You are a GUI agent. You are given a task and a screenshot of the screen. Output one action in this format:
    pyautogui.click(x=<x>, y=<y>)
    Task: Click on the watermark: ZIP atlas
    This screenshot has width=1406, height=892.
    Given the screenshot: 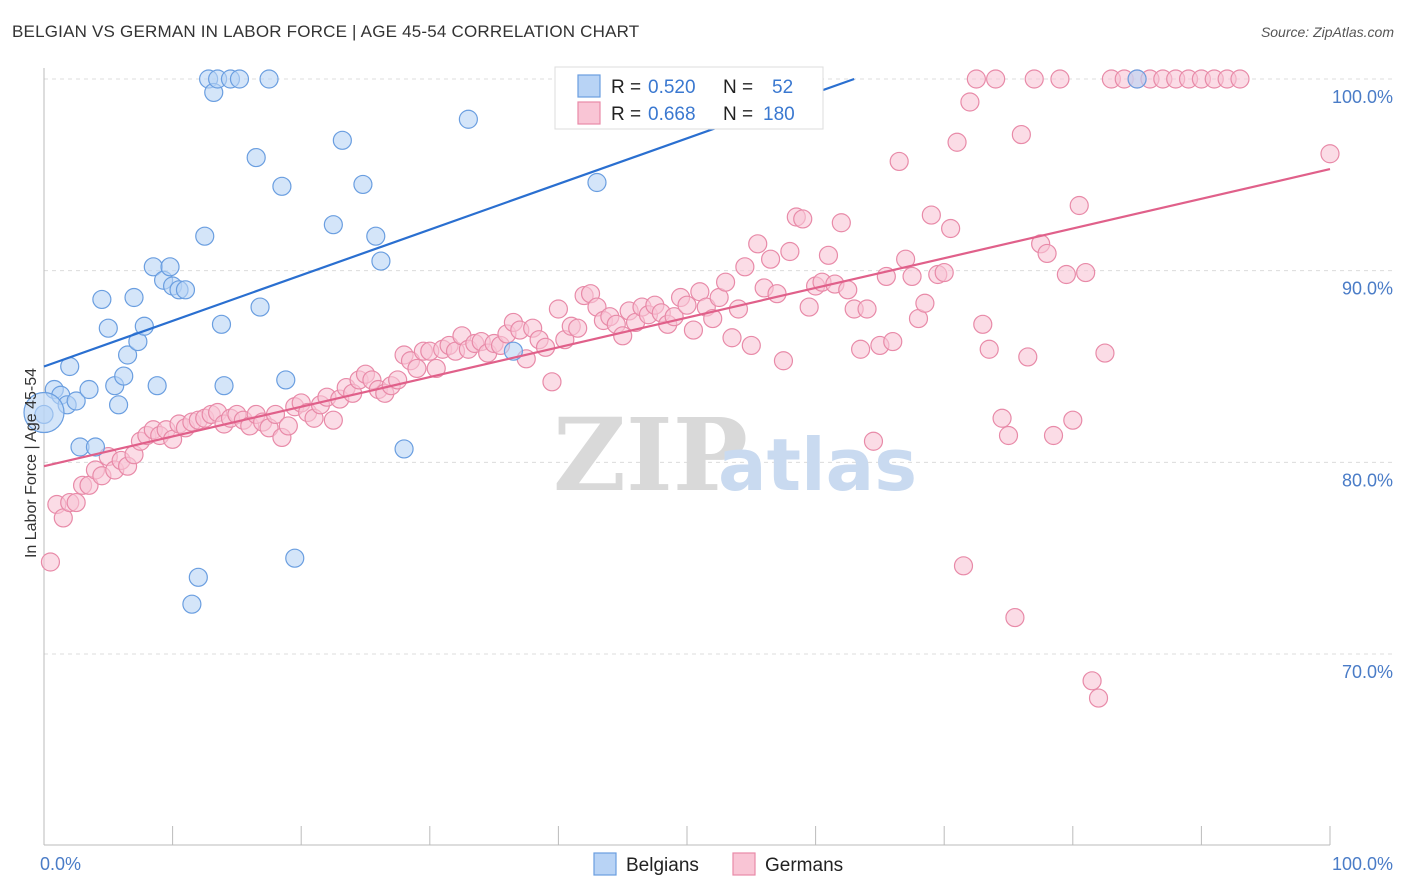 What is the action you would take?
    pyautogui.click(x=735, y=455)
    